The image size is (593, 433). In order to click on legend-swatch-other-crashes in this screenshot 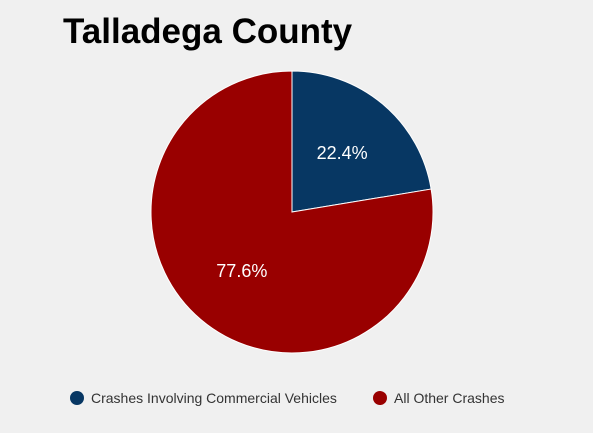, I will do `click(380, 398)`.